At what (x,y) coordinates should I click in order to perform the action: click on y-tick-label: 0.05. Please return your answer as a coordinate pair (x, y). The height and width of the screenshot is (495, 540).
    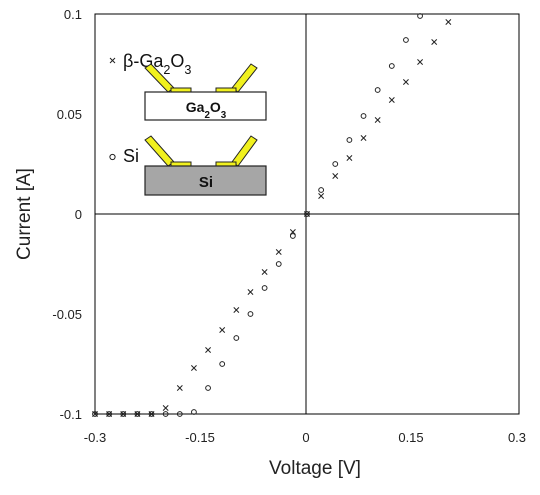
    Looking at the image, I should click on (69, 114).